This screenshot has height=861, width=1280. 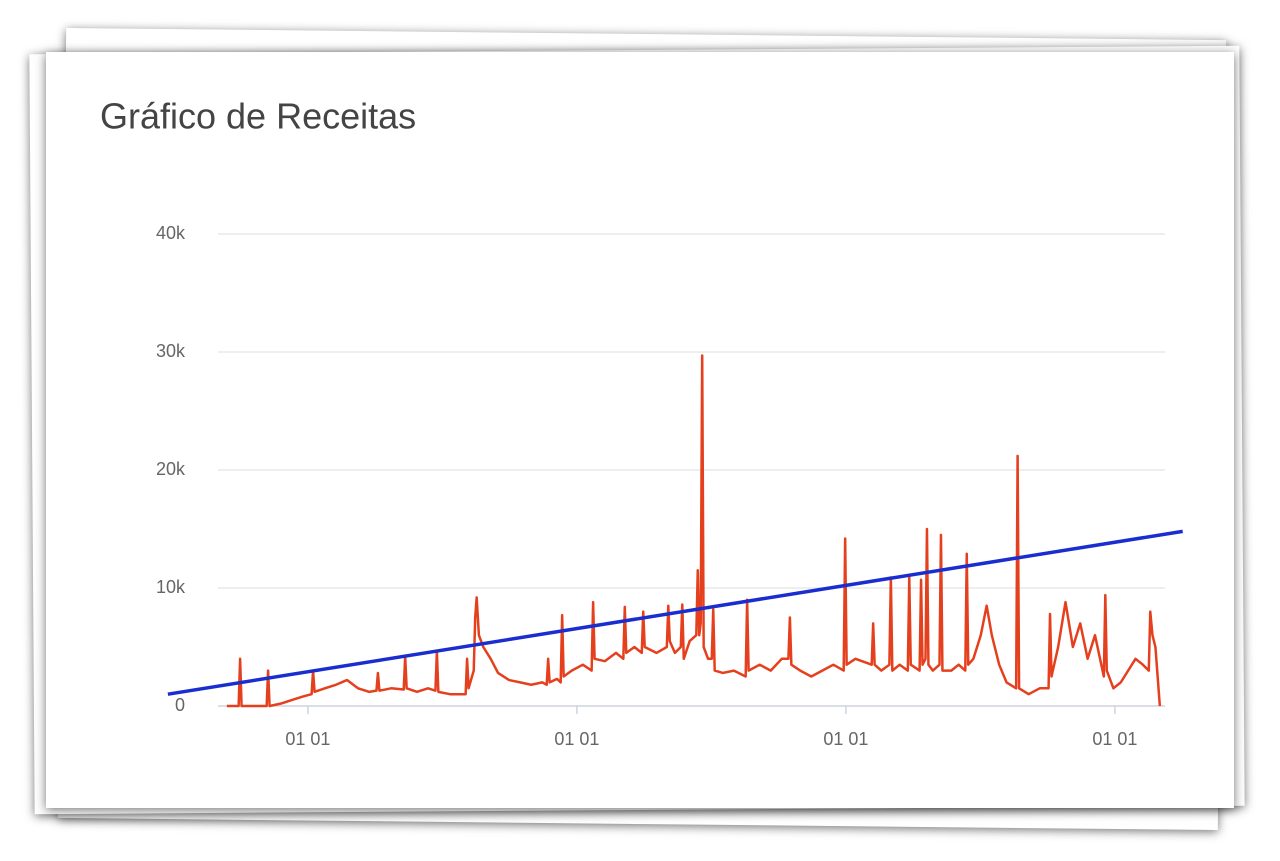 I want to click on y-tick-label: 0, so click(x=180, y=705).